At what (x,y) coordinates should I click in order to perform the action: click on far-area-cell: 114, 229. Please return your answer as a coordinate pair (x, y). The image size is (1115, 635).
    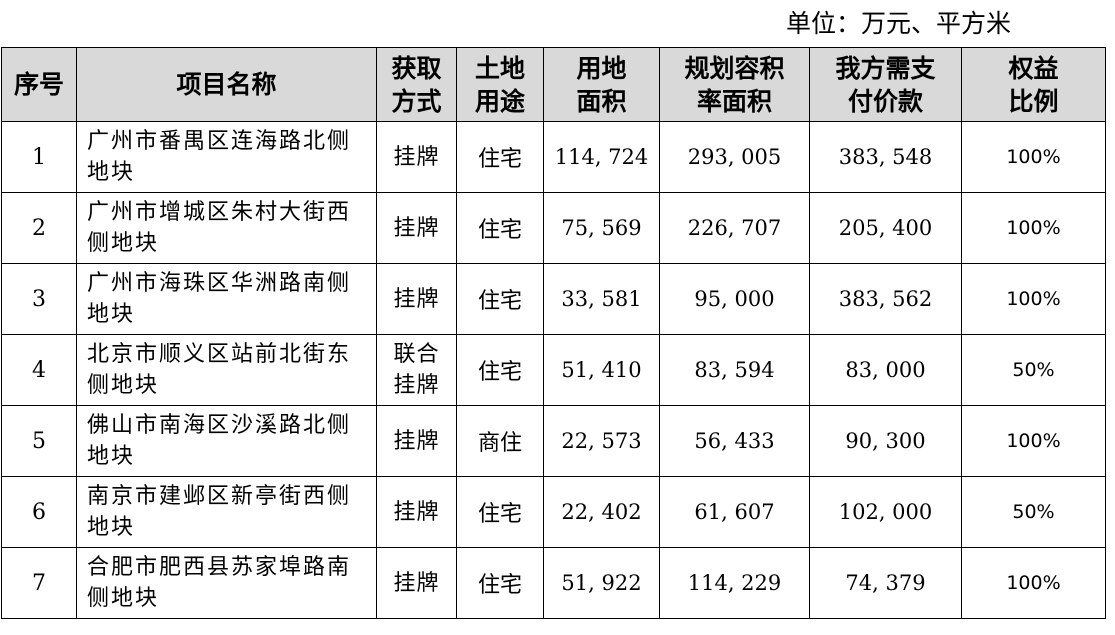
    Looking at the image, I should click on (734, 583).